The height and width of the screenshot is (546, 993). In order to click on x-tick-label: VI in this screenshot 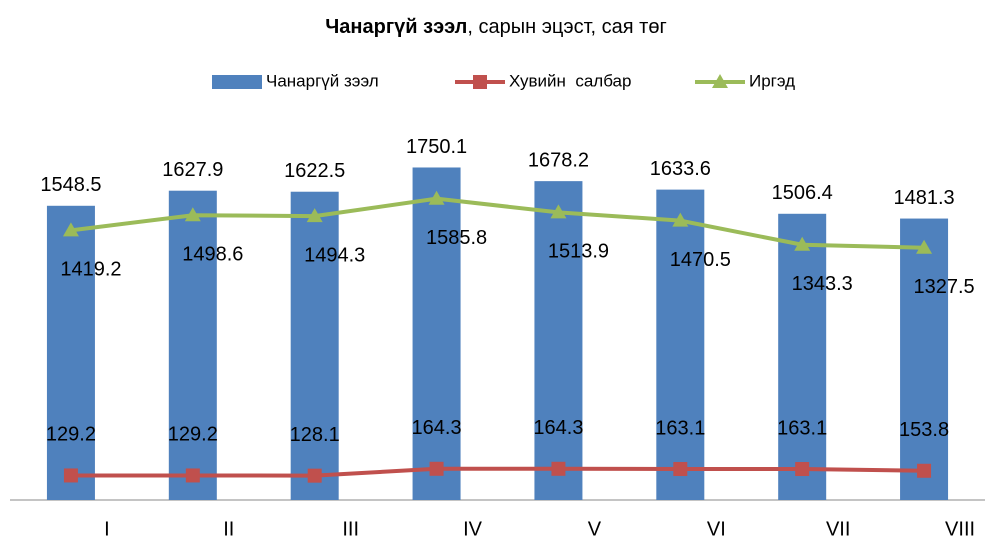, I will do `click(716, 529)`.